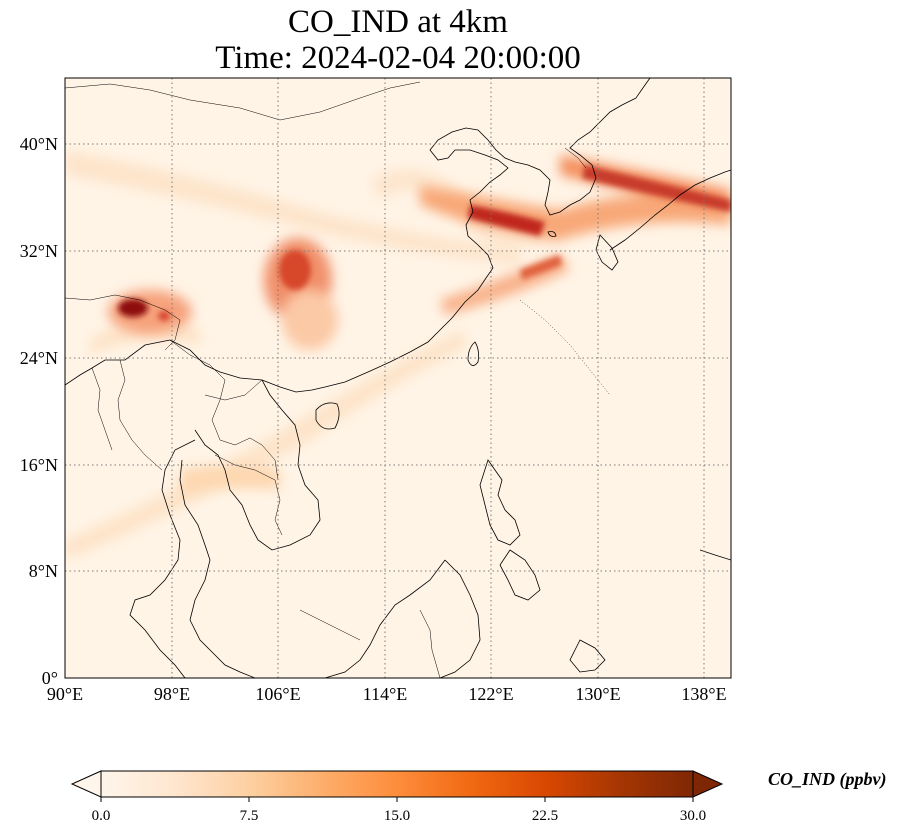 The height and width of the screenshot is (836, 915). What do you see at coordinates (708, 784) in the screenshot?
I see `colorbar-extend-max` at bounding box center [708, 784].